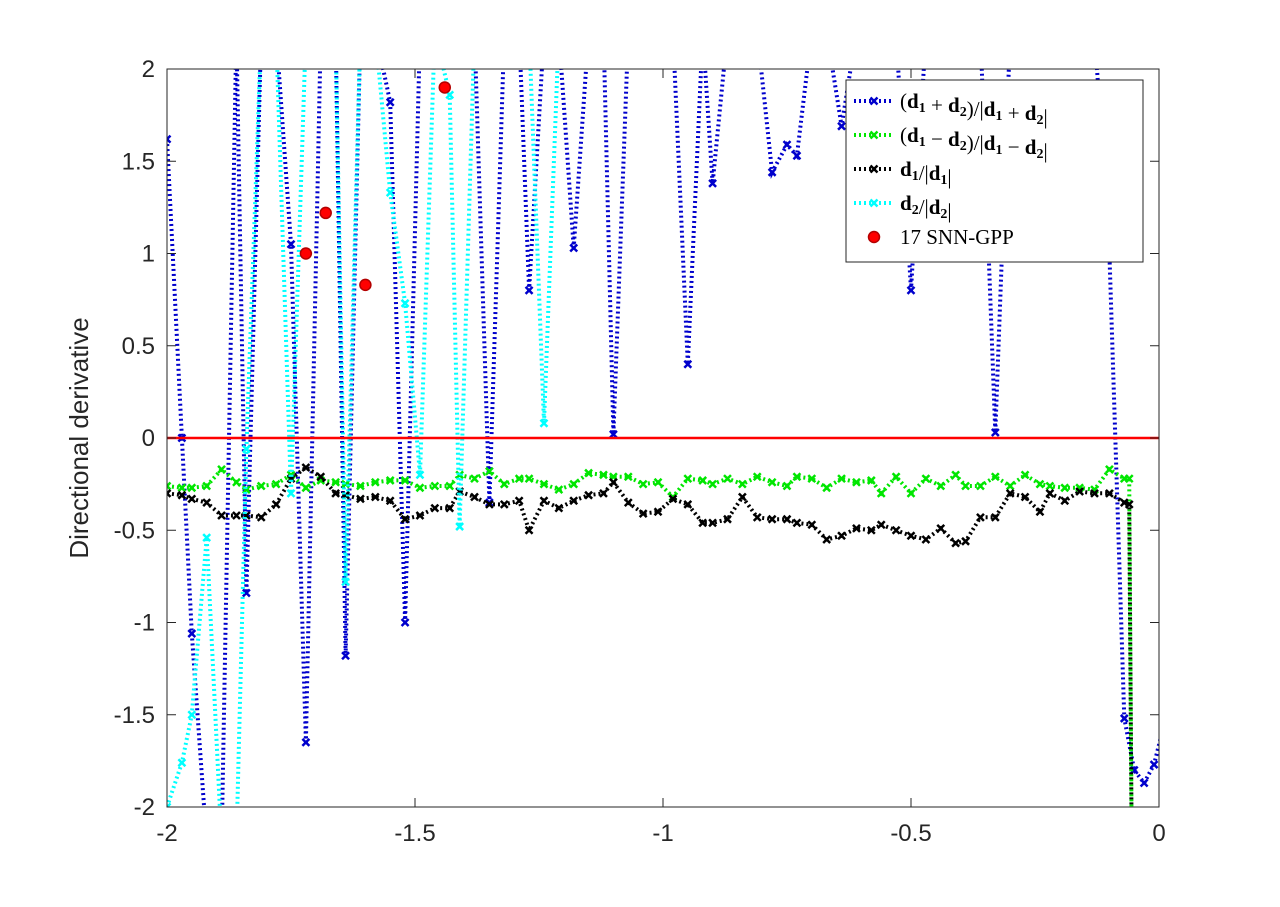  Describe the element at coordinates (148, 438) in the screenshot. I see `y-tick-label: 0` at that location.